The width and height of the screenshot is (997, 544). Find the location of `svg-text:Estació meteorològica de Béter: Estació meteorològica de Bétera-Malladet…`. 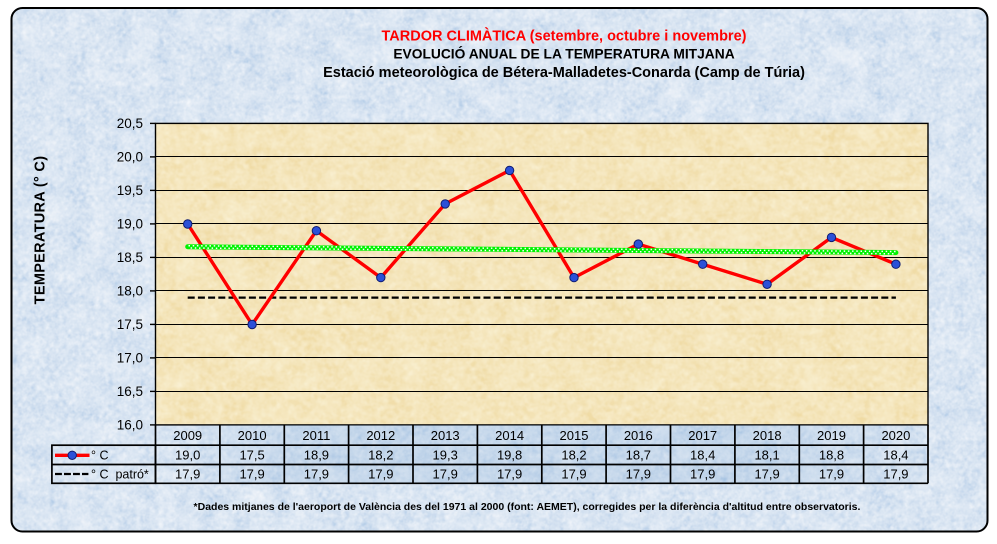

svg-text:Estació meteorològica de Béter: Estació meteorològica de Bétera-Malladet… is located at coordinates (564, 73).